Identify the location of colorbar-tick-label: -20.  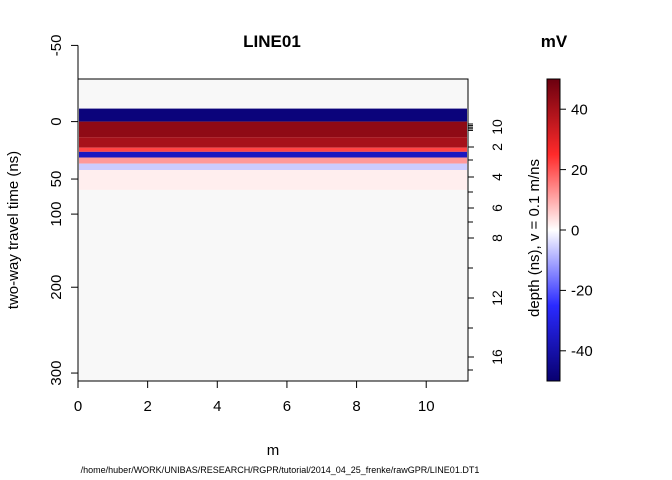
(582, 291).